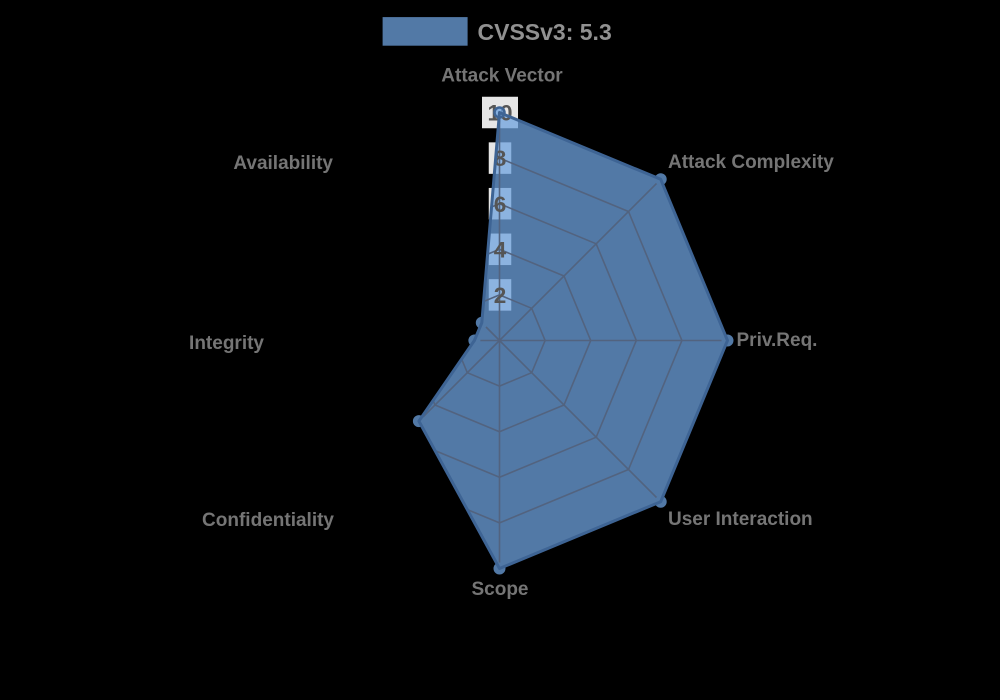  Describe the element at coordinates (502, 76) in the screenshot. I see `svg-text: Attack Vector` at that location.